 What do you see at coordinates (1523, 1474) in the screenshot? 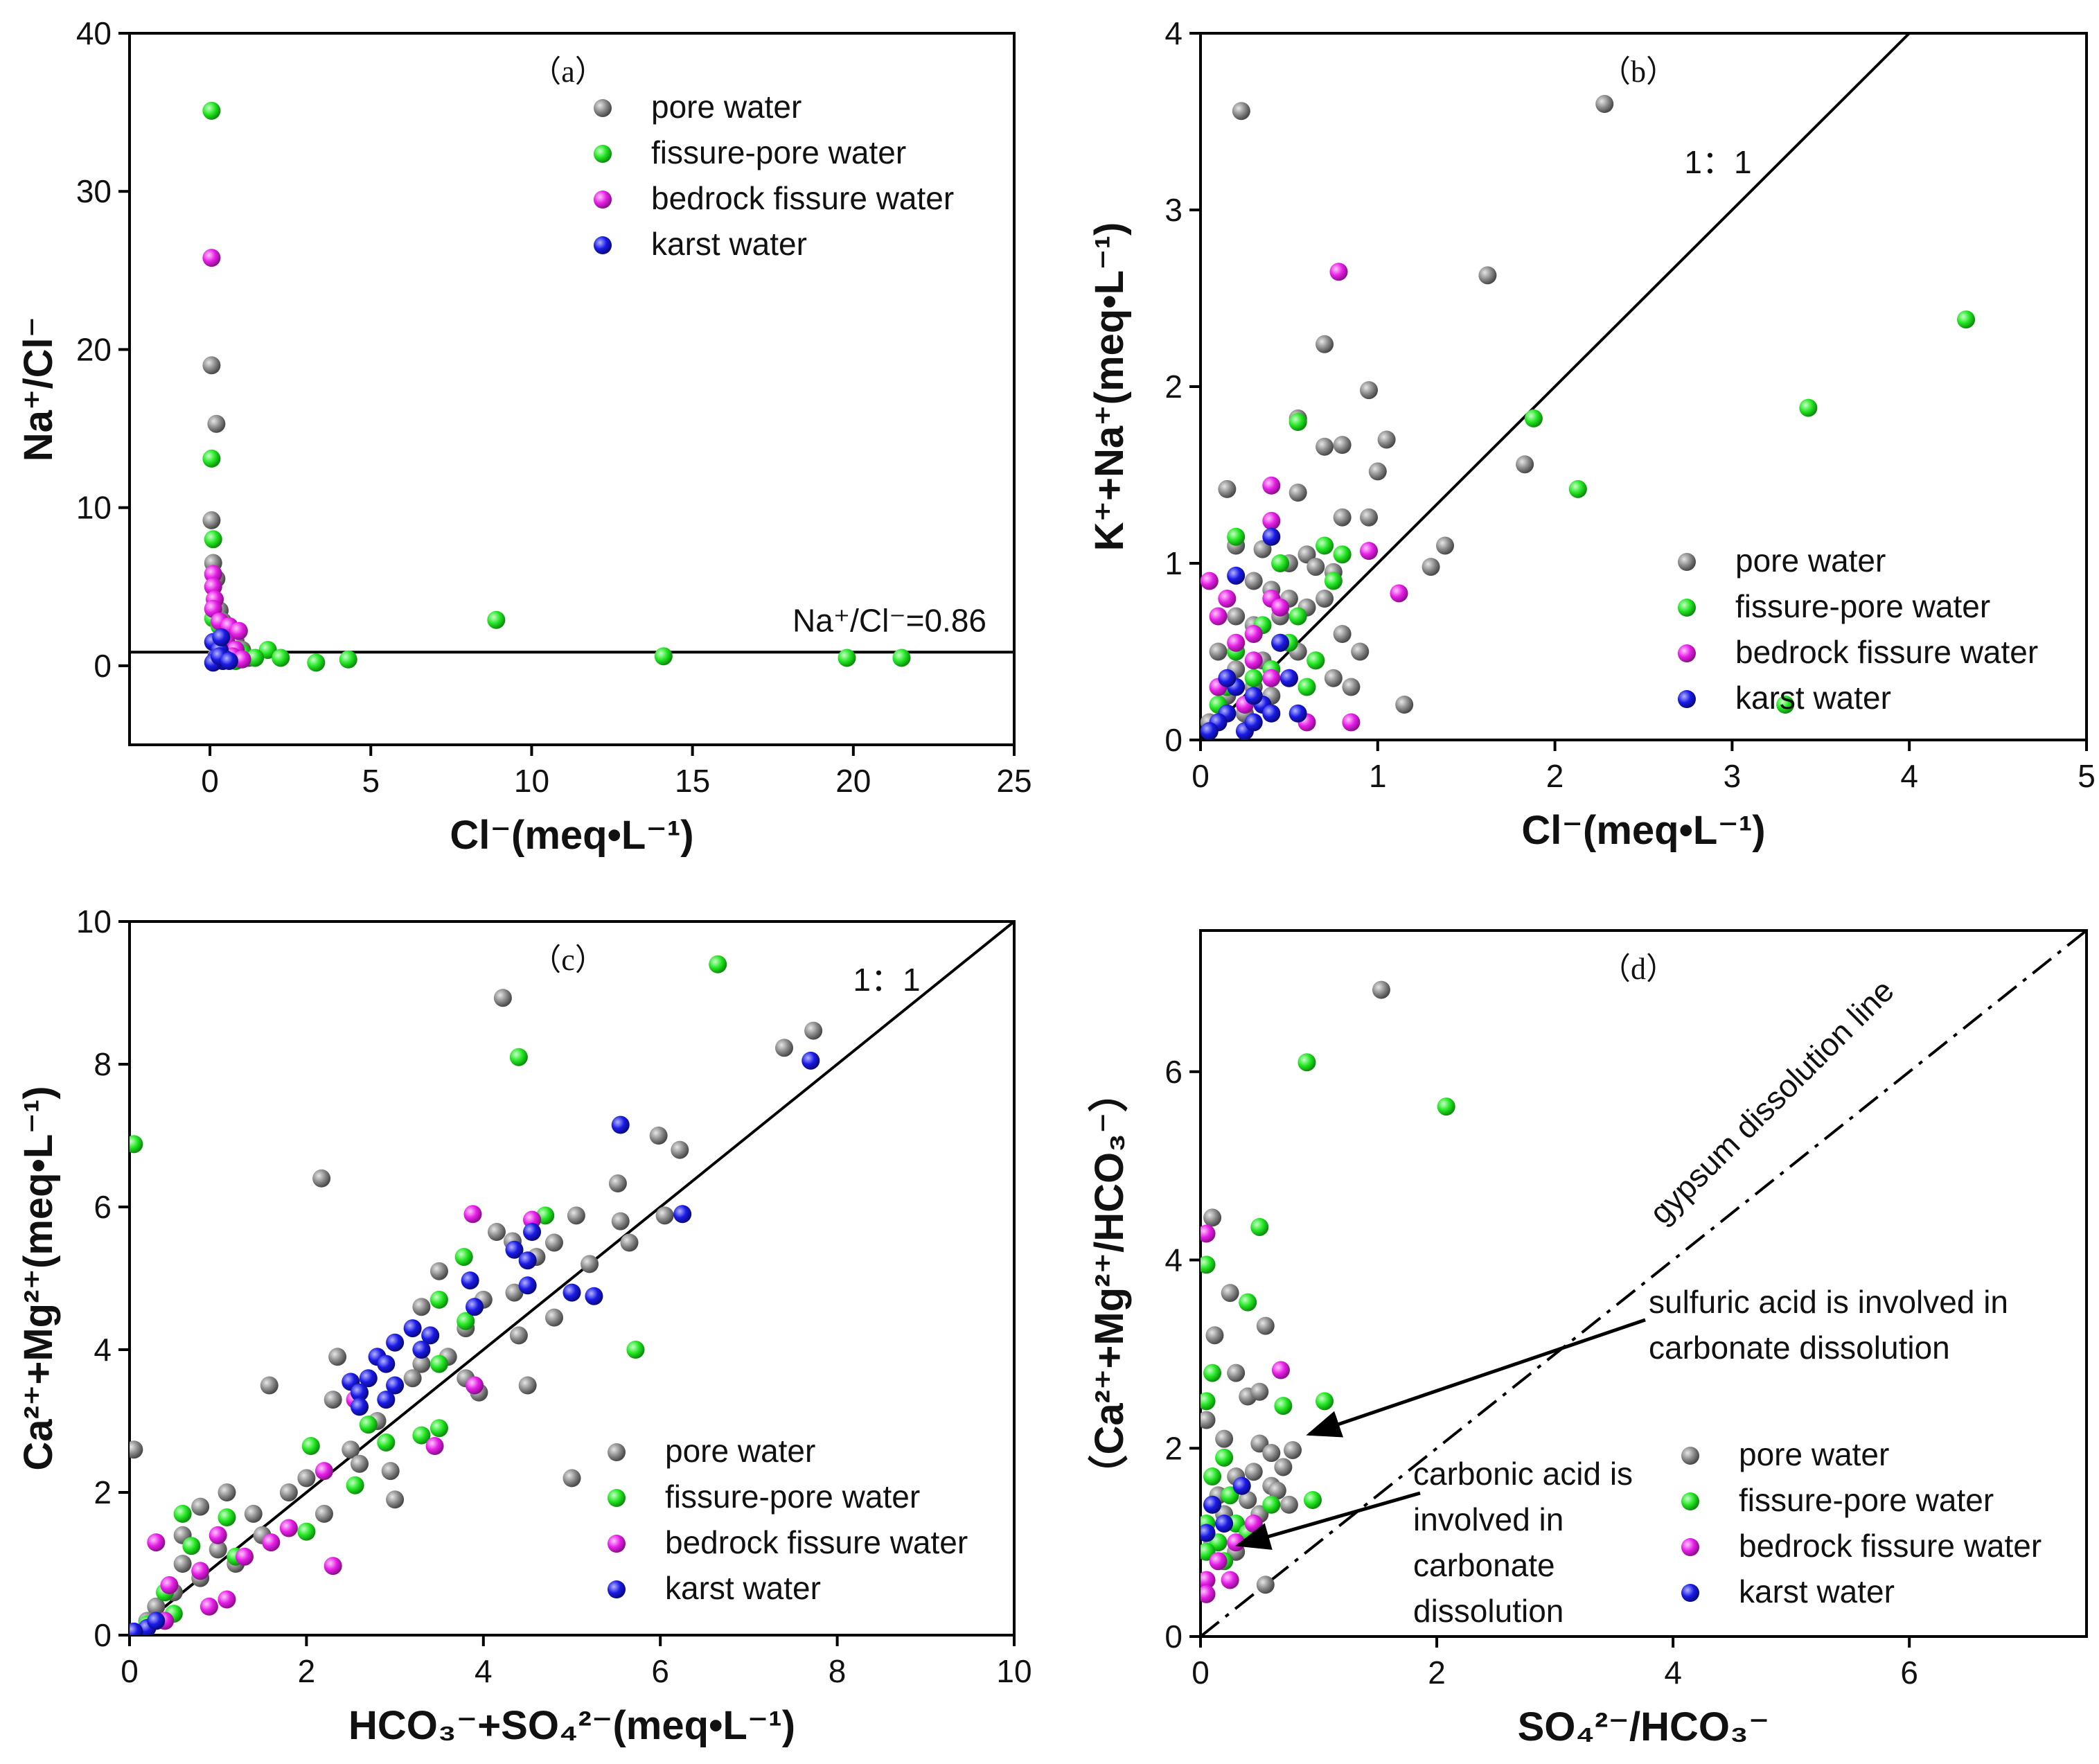
I see `annotation-text: carbonic acid is` at bounding box center [1523, 1474].